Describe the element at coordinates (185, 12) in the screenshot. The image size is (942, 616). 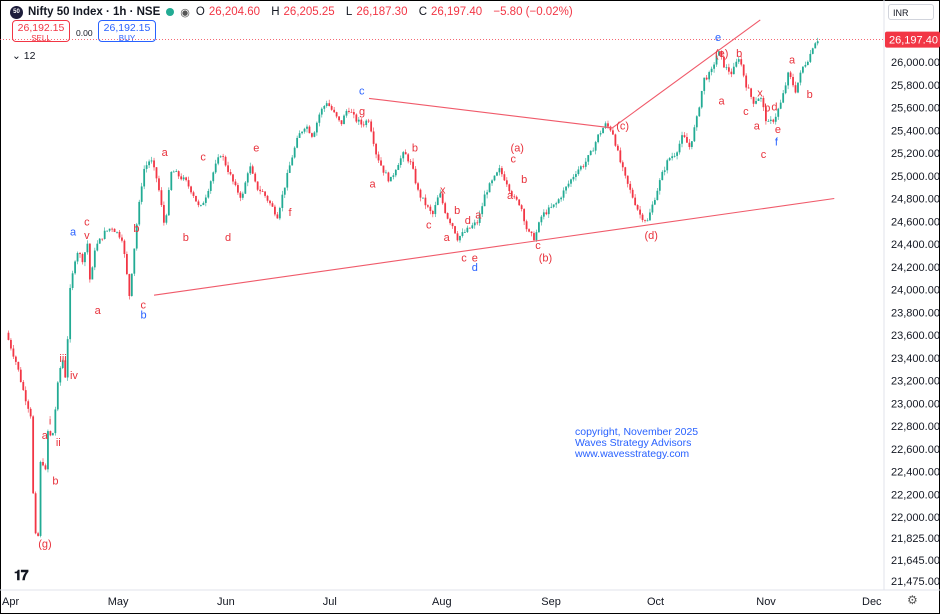
I see `eye-icon: ◉` at that location.